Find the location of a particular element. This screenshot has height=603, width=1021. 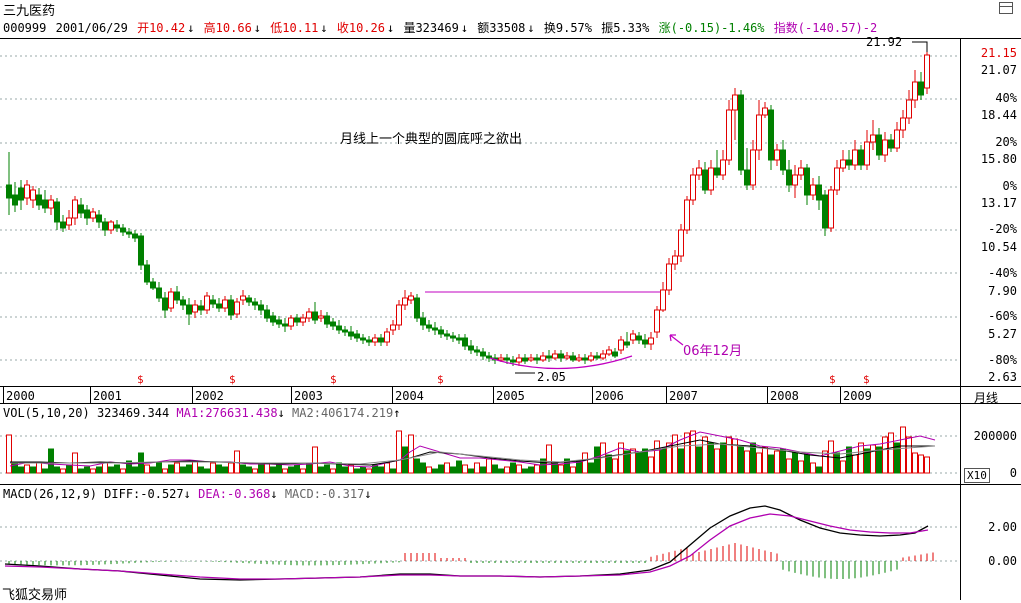

macd-tick: 2.00 is located at coordinates (1002, 527).